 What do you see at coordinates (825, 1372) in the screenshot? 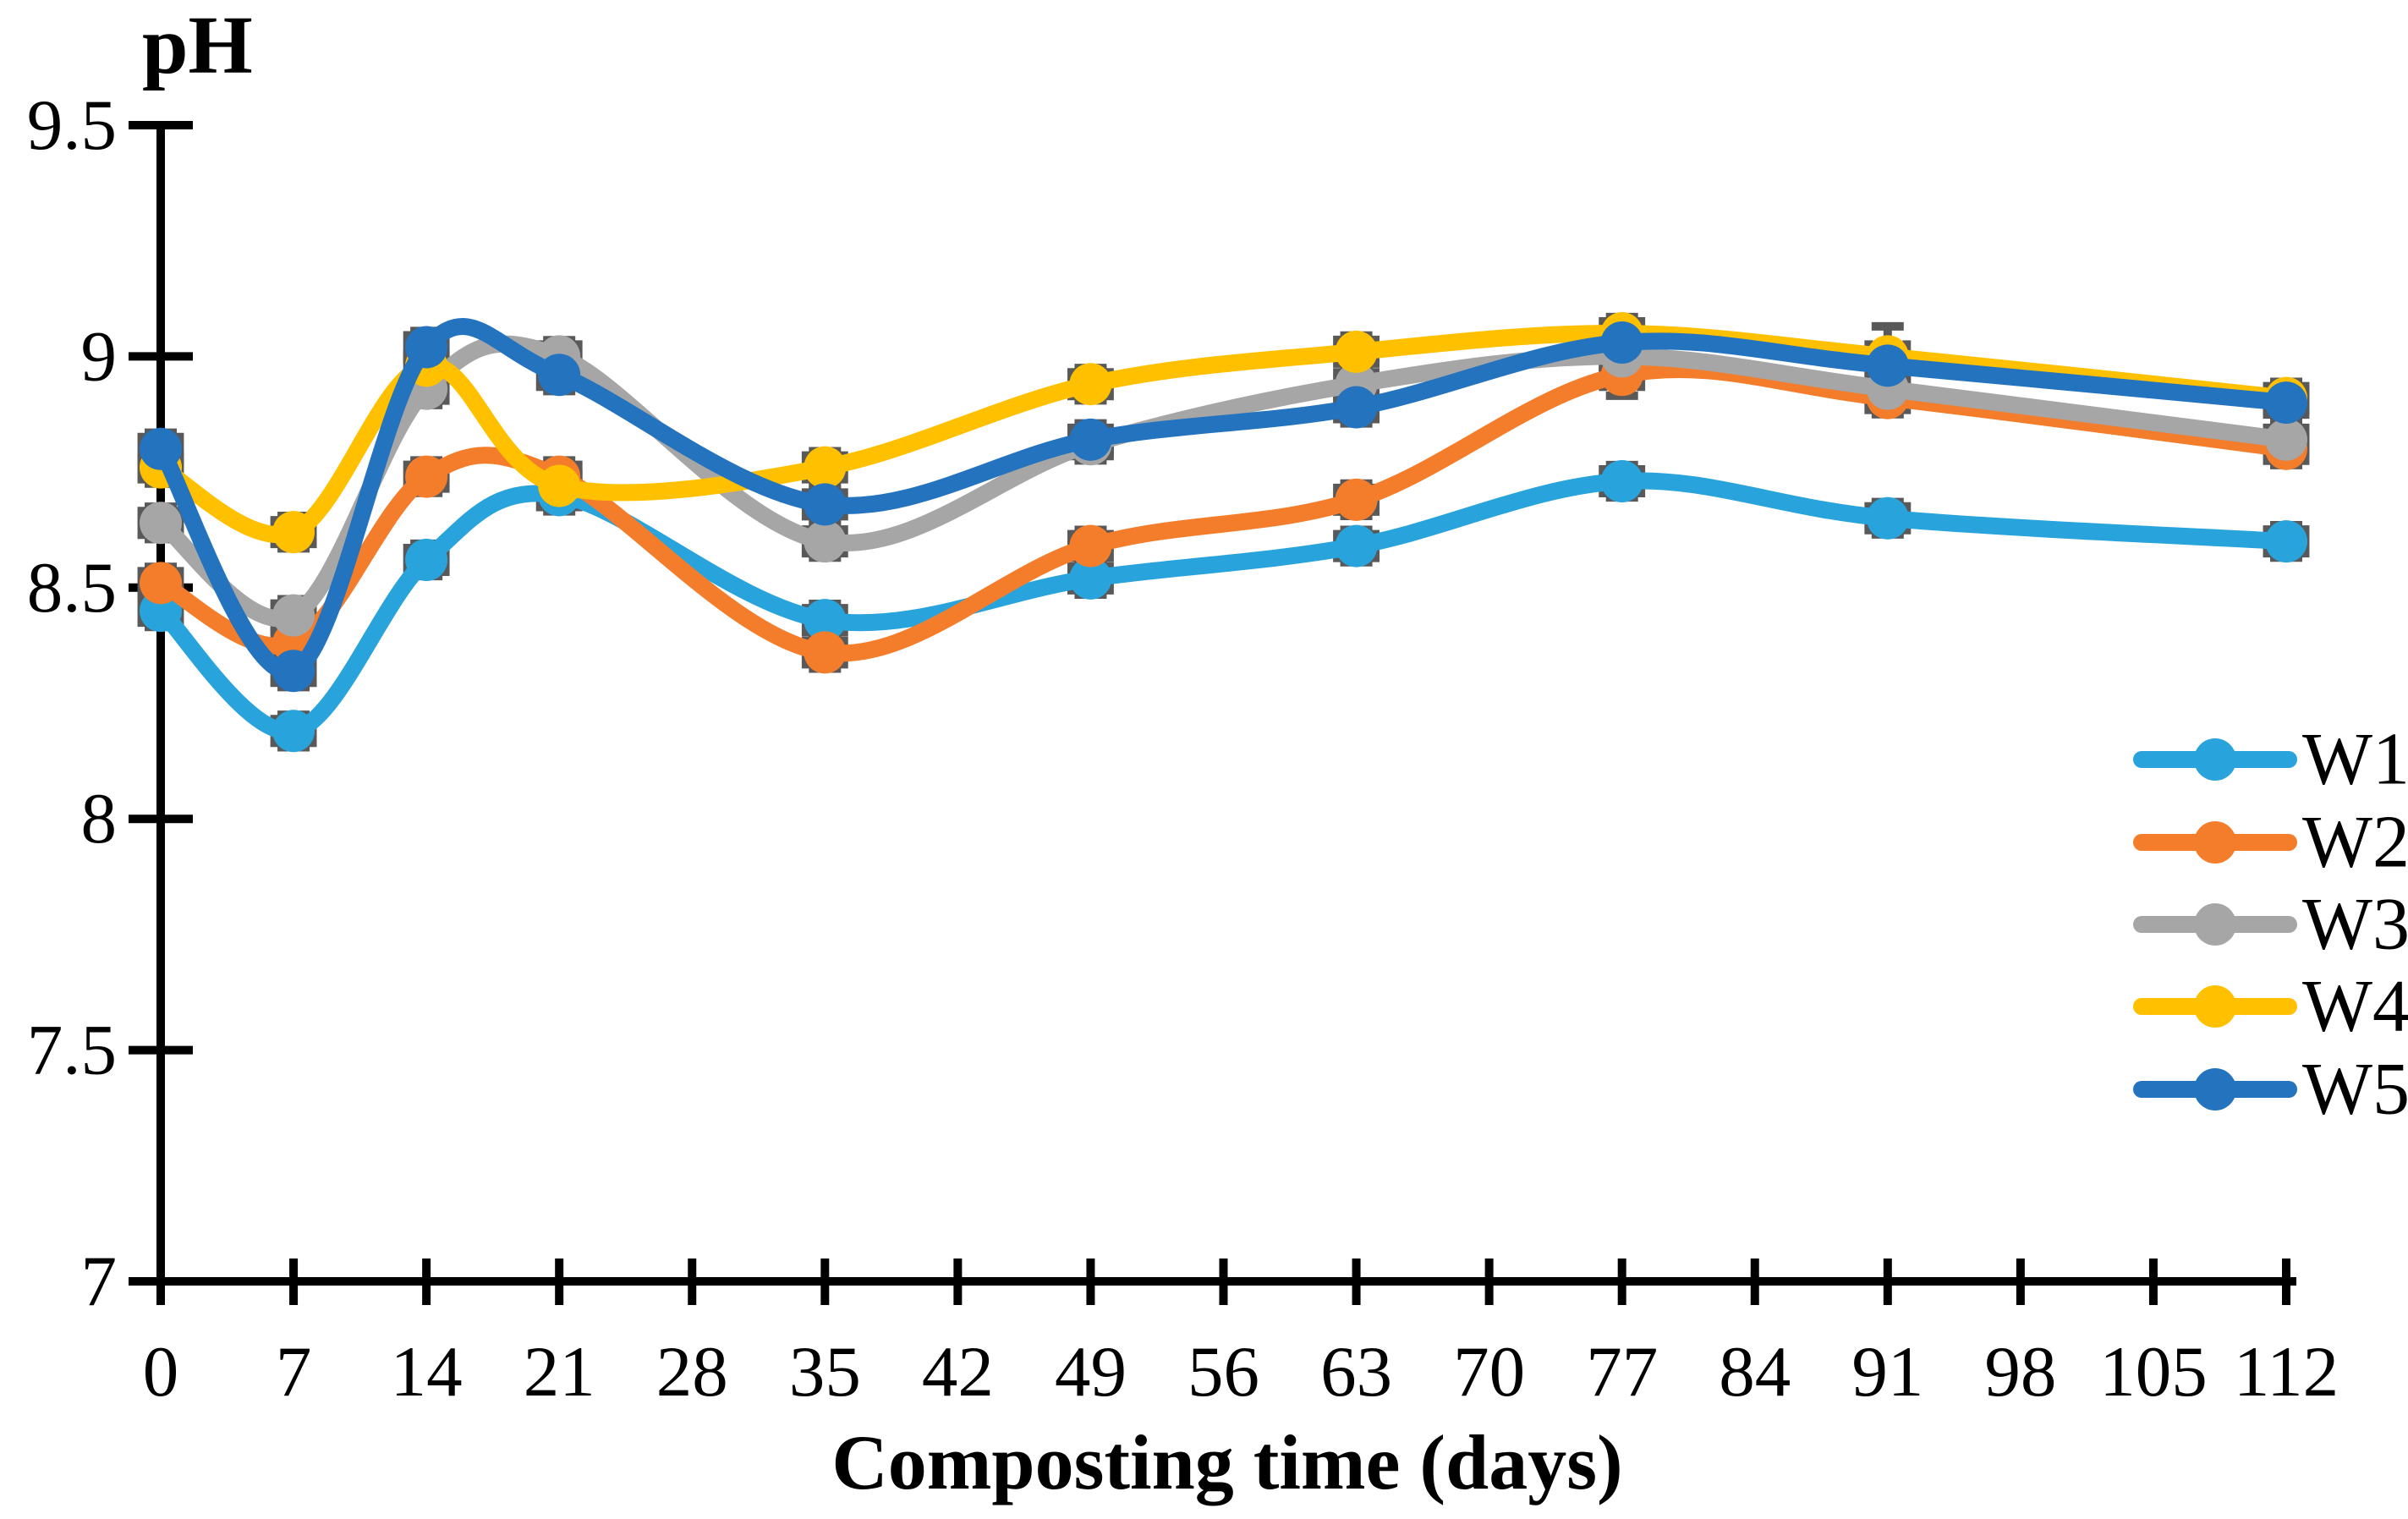
I see `x-tick-label: 35` at bounding box center [825, 1372].